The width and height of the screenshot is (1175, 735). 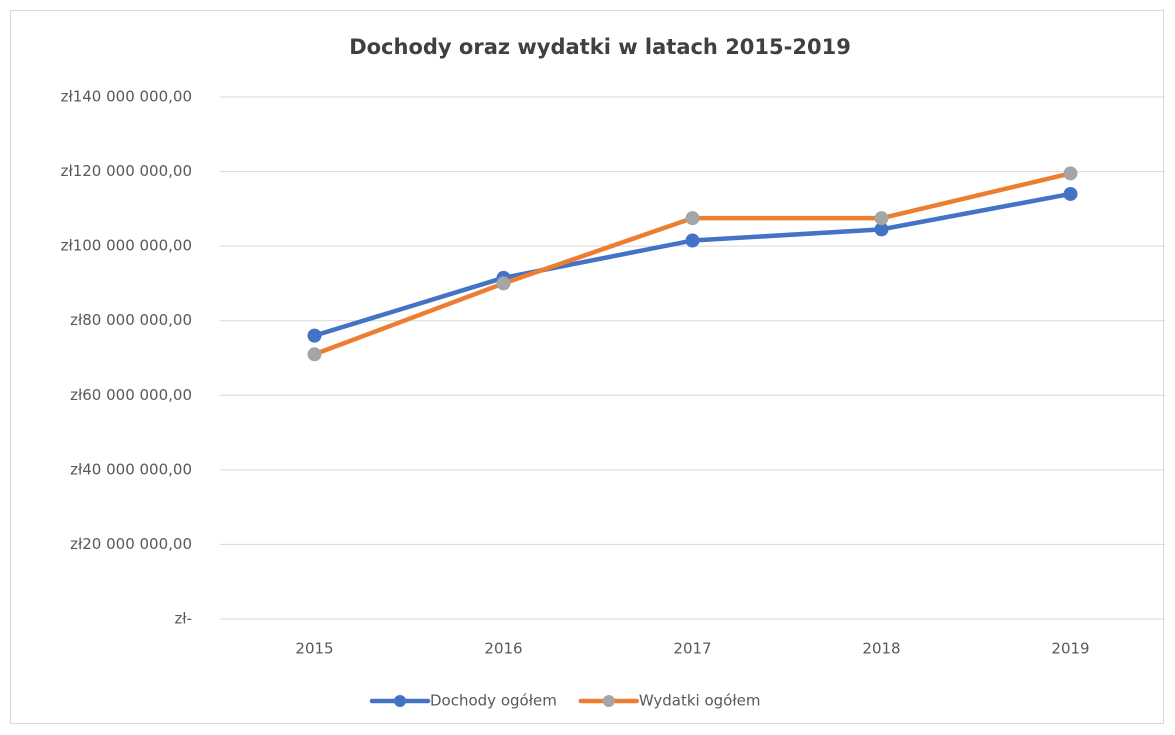 I want to click on legend-label: Dochody ogółem, so click(x=493, y=701).